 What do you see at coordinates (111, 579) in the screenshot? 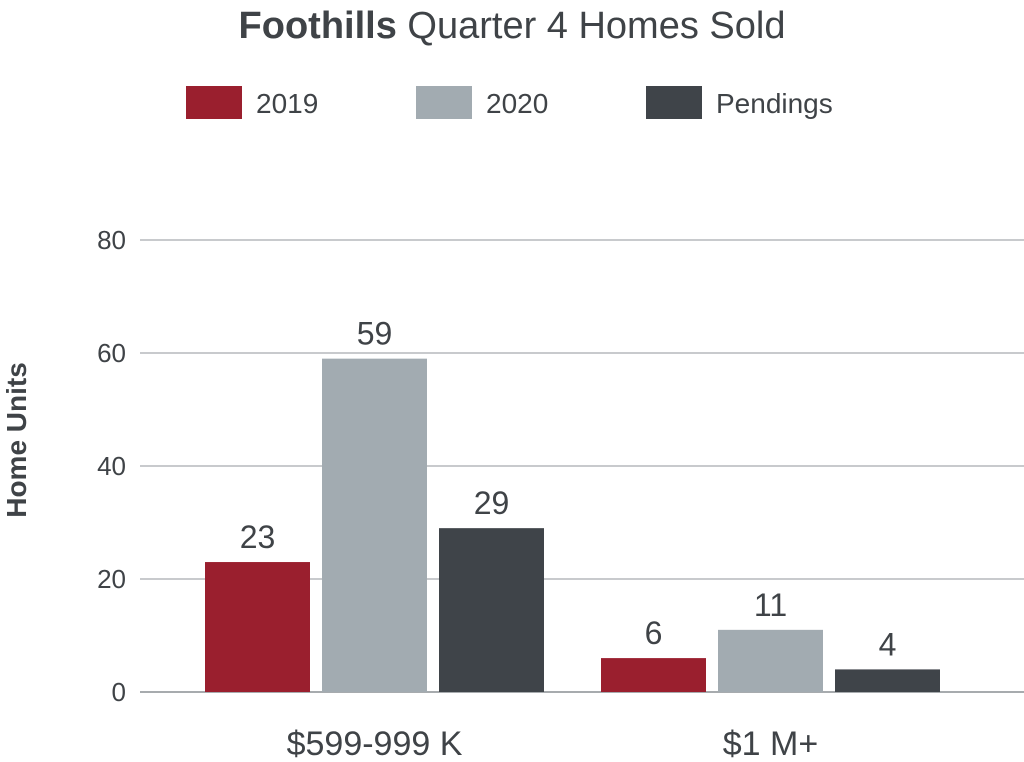
I see `y-tick-20: 20` at bounding box center [111, 579].